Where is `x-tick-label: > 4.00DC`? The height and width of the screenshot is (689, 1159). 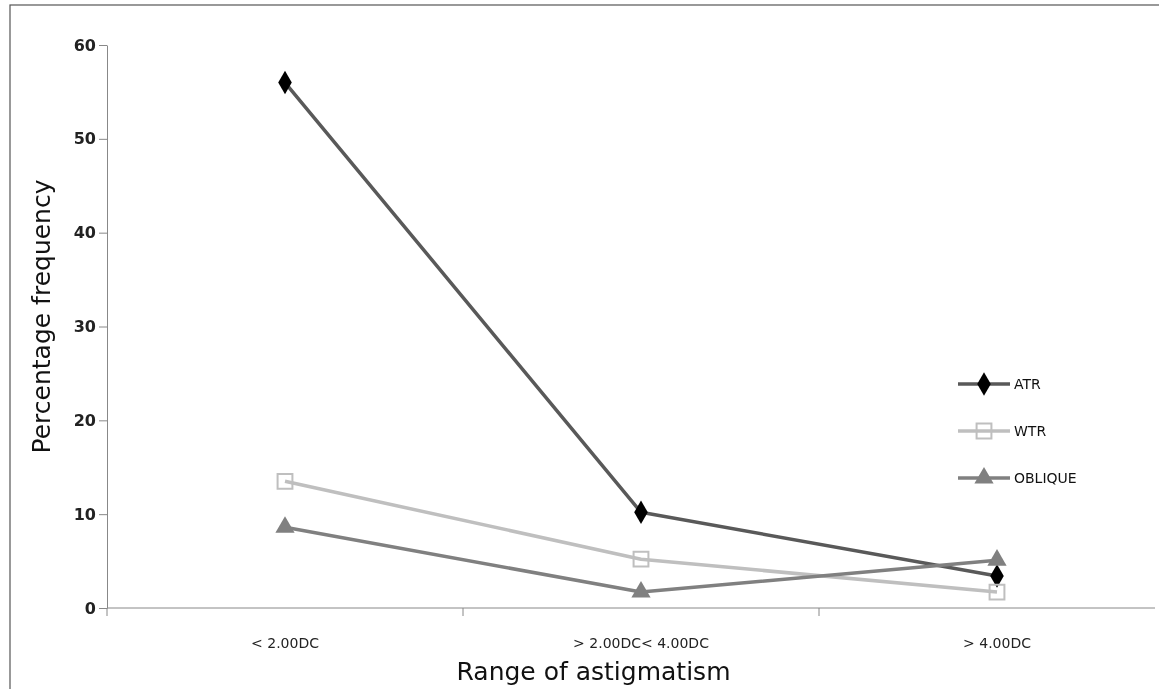
x-tick-label: > 4.00DC is located at coordinates (997, 642).